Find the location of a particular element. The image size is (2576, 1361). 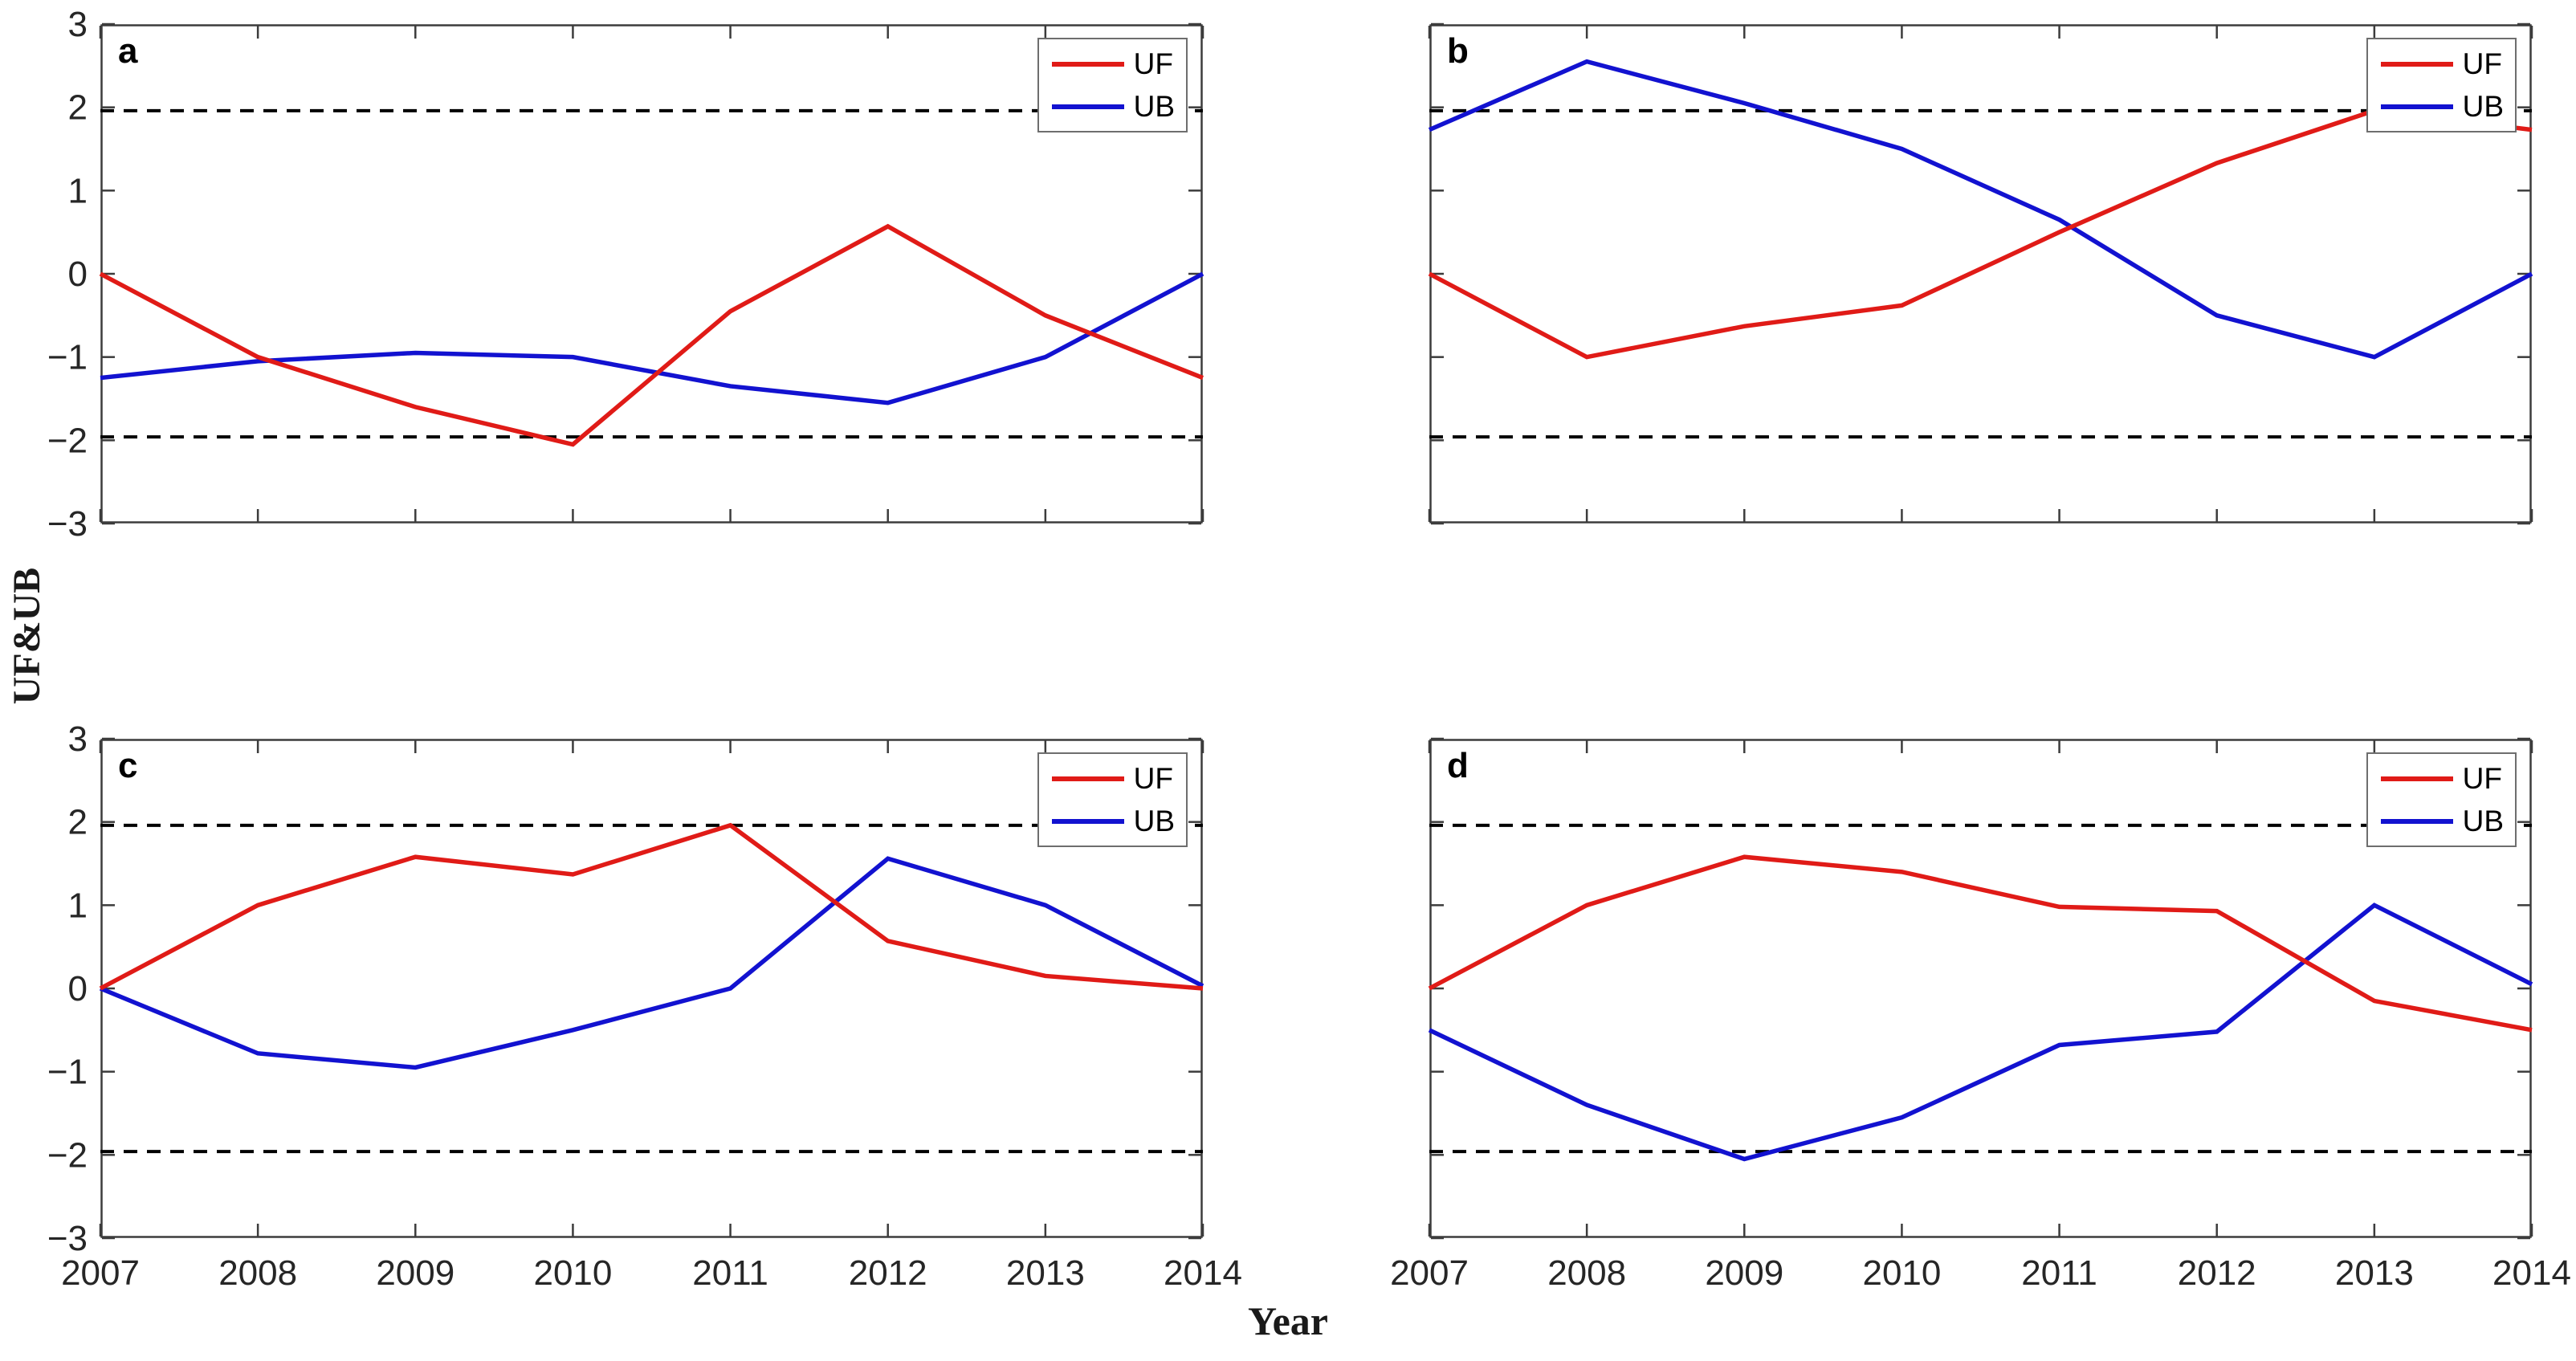

panel-letter-c: c is located at coordinates (128, 765).